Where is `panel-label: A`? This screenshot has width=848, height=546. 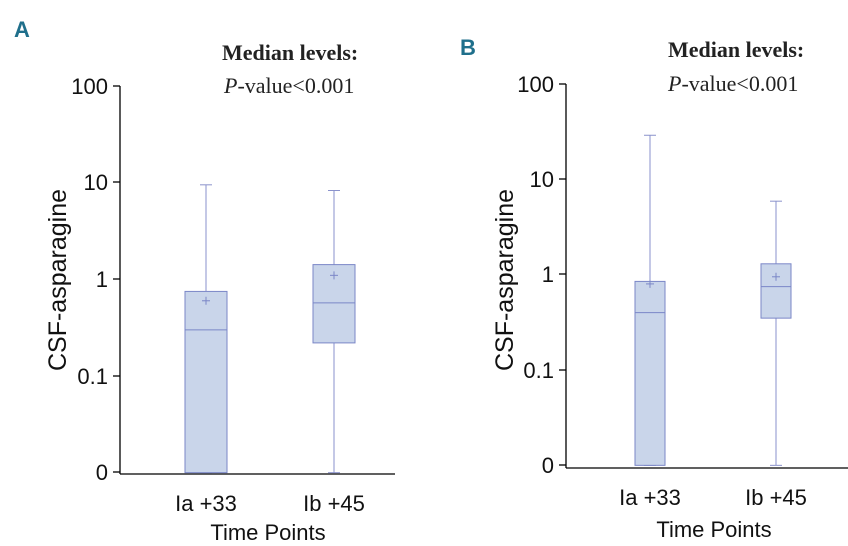 panel-label: A is located at coordinates (22, 29).